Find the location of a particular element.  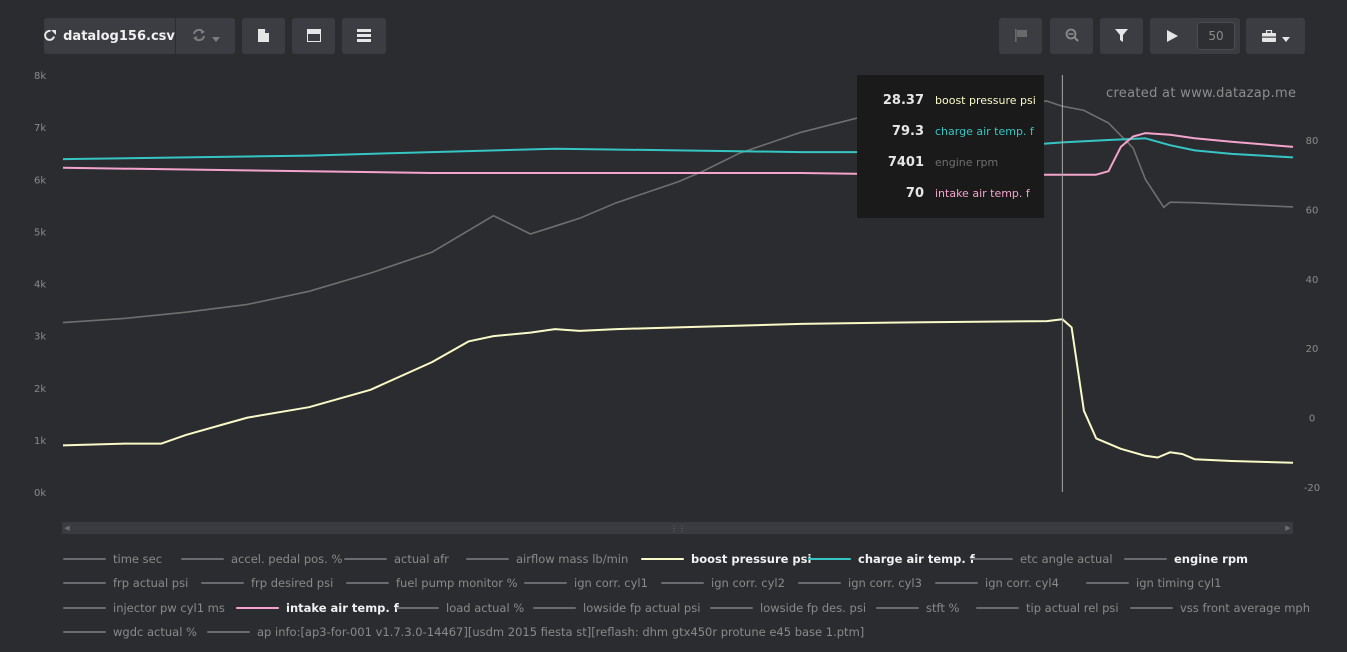

y-right-tick-label: 40 is located at coordinates (1312, 280).